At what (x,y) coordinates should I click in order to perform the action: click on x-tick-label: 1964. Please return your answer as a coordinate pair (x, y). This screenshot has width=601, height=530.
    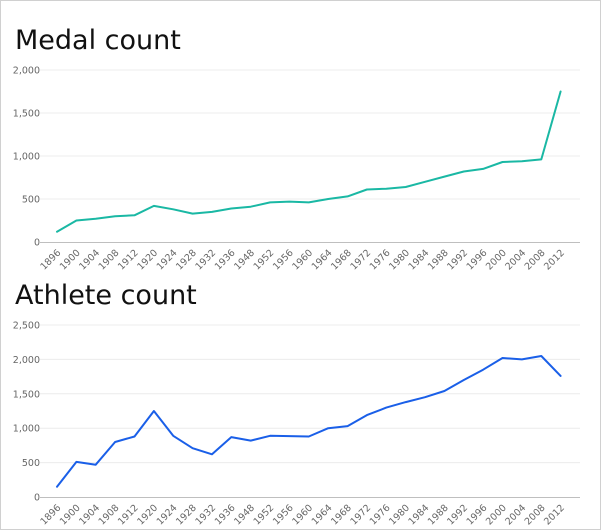
    Looking at the image, I should click on (322, 515).